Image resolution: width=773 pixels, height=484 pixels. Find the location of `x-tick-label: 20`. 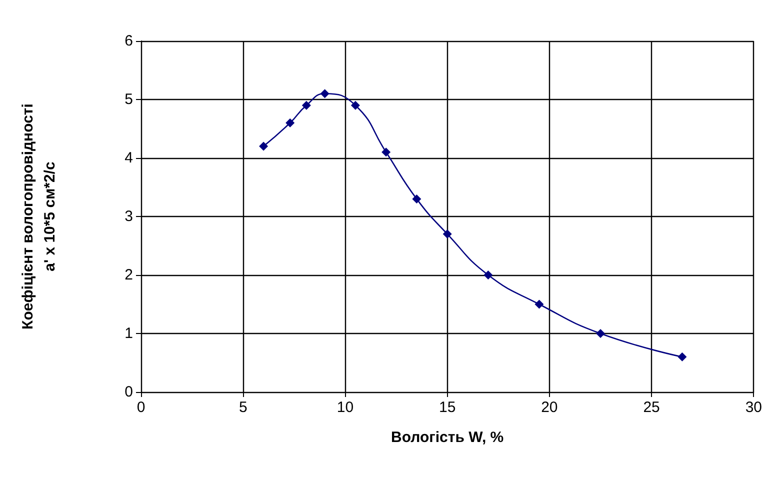

x-tick-label: 20 is located at coordinates (549, 407).